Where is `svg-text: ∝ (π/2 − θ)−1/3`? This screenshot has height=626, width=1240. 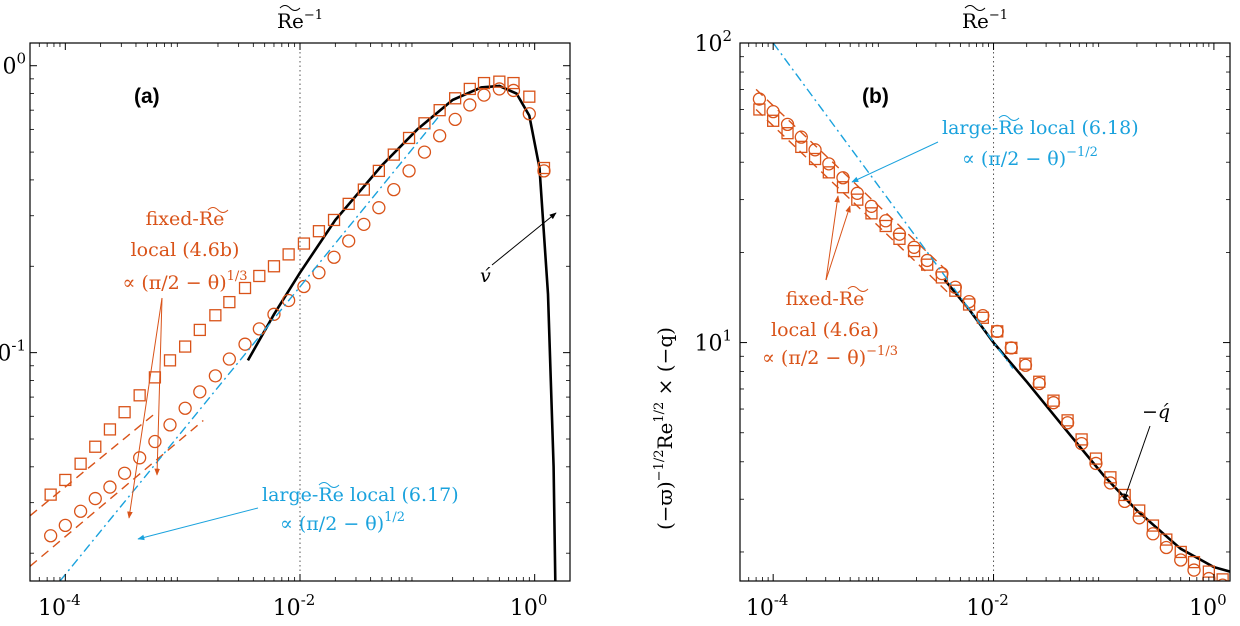
svg-text: ∝ (π/2 − θ)−1/3 is located at coordinates (830, 356).